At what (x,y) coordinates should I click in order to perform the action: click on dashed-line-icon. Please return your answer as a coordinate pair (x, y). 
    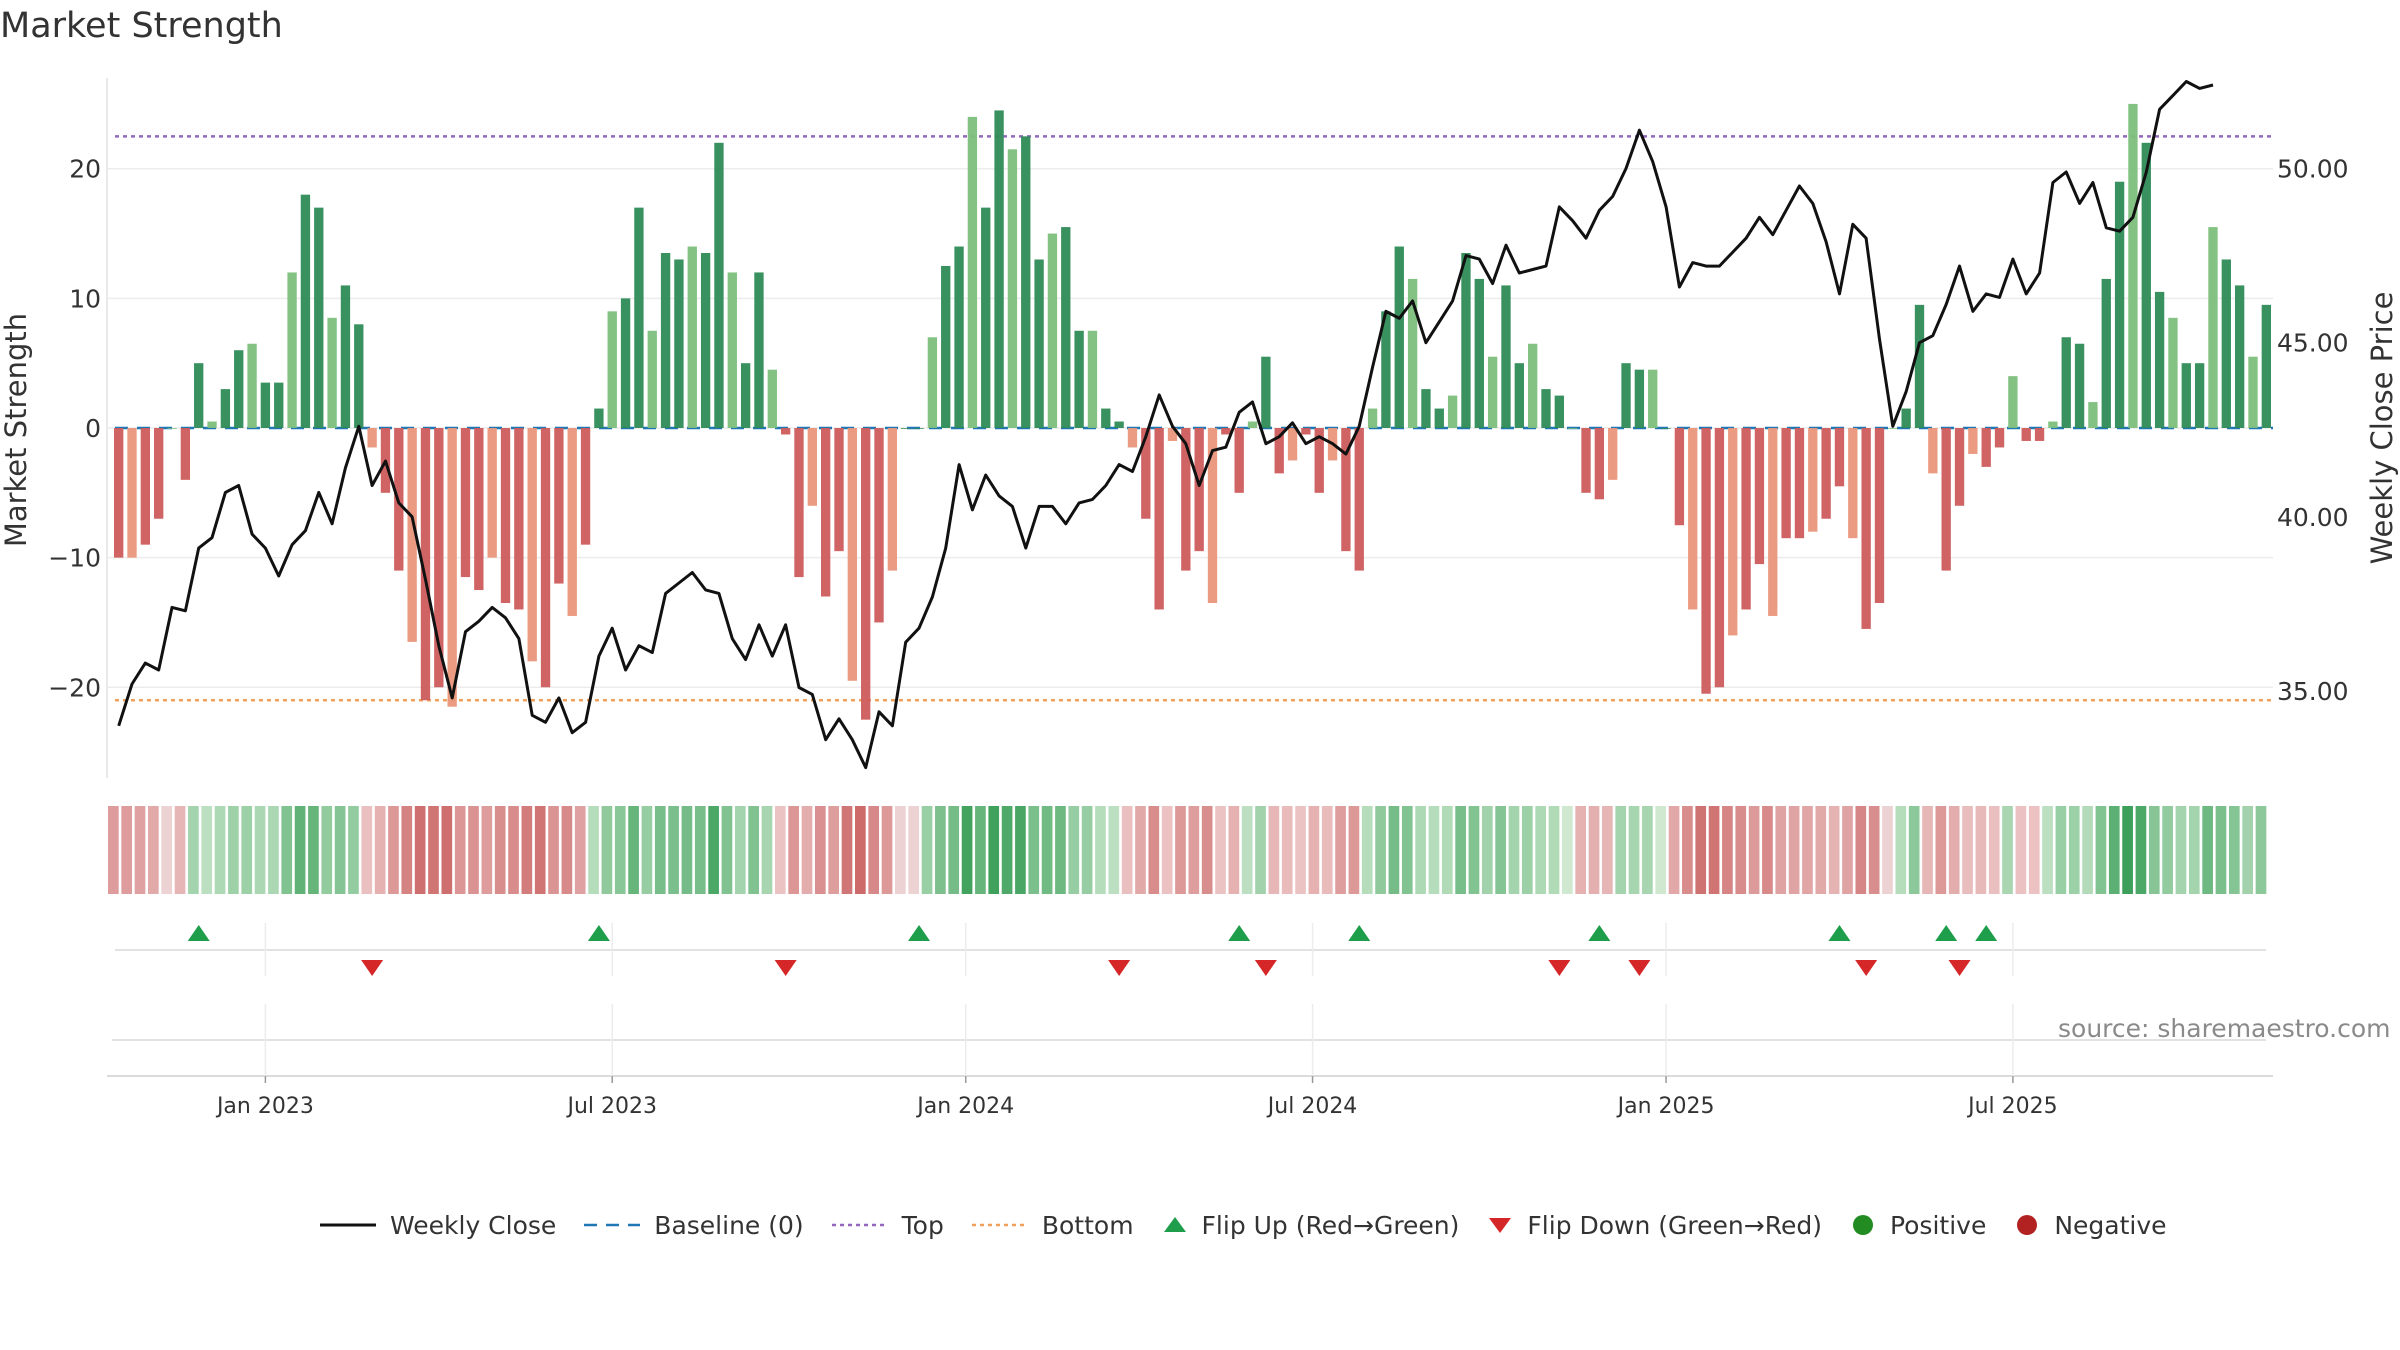
    Looking at the image, I should click on (612, 1225).